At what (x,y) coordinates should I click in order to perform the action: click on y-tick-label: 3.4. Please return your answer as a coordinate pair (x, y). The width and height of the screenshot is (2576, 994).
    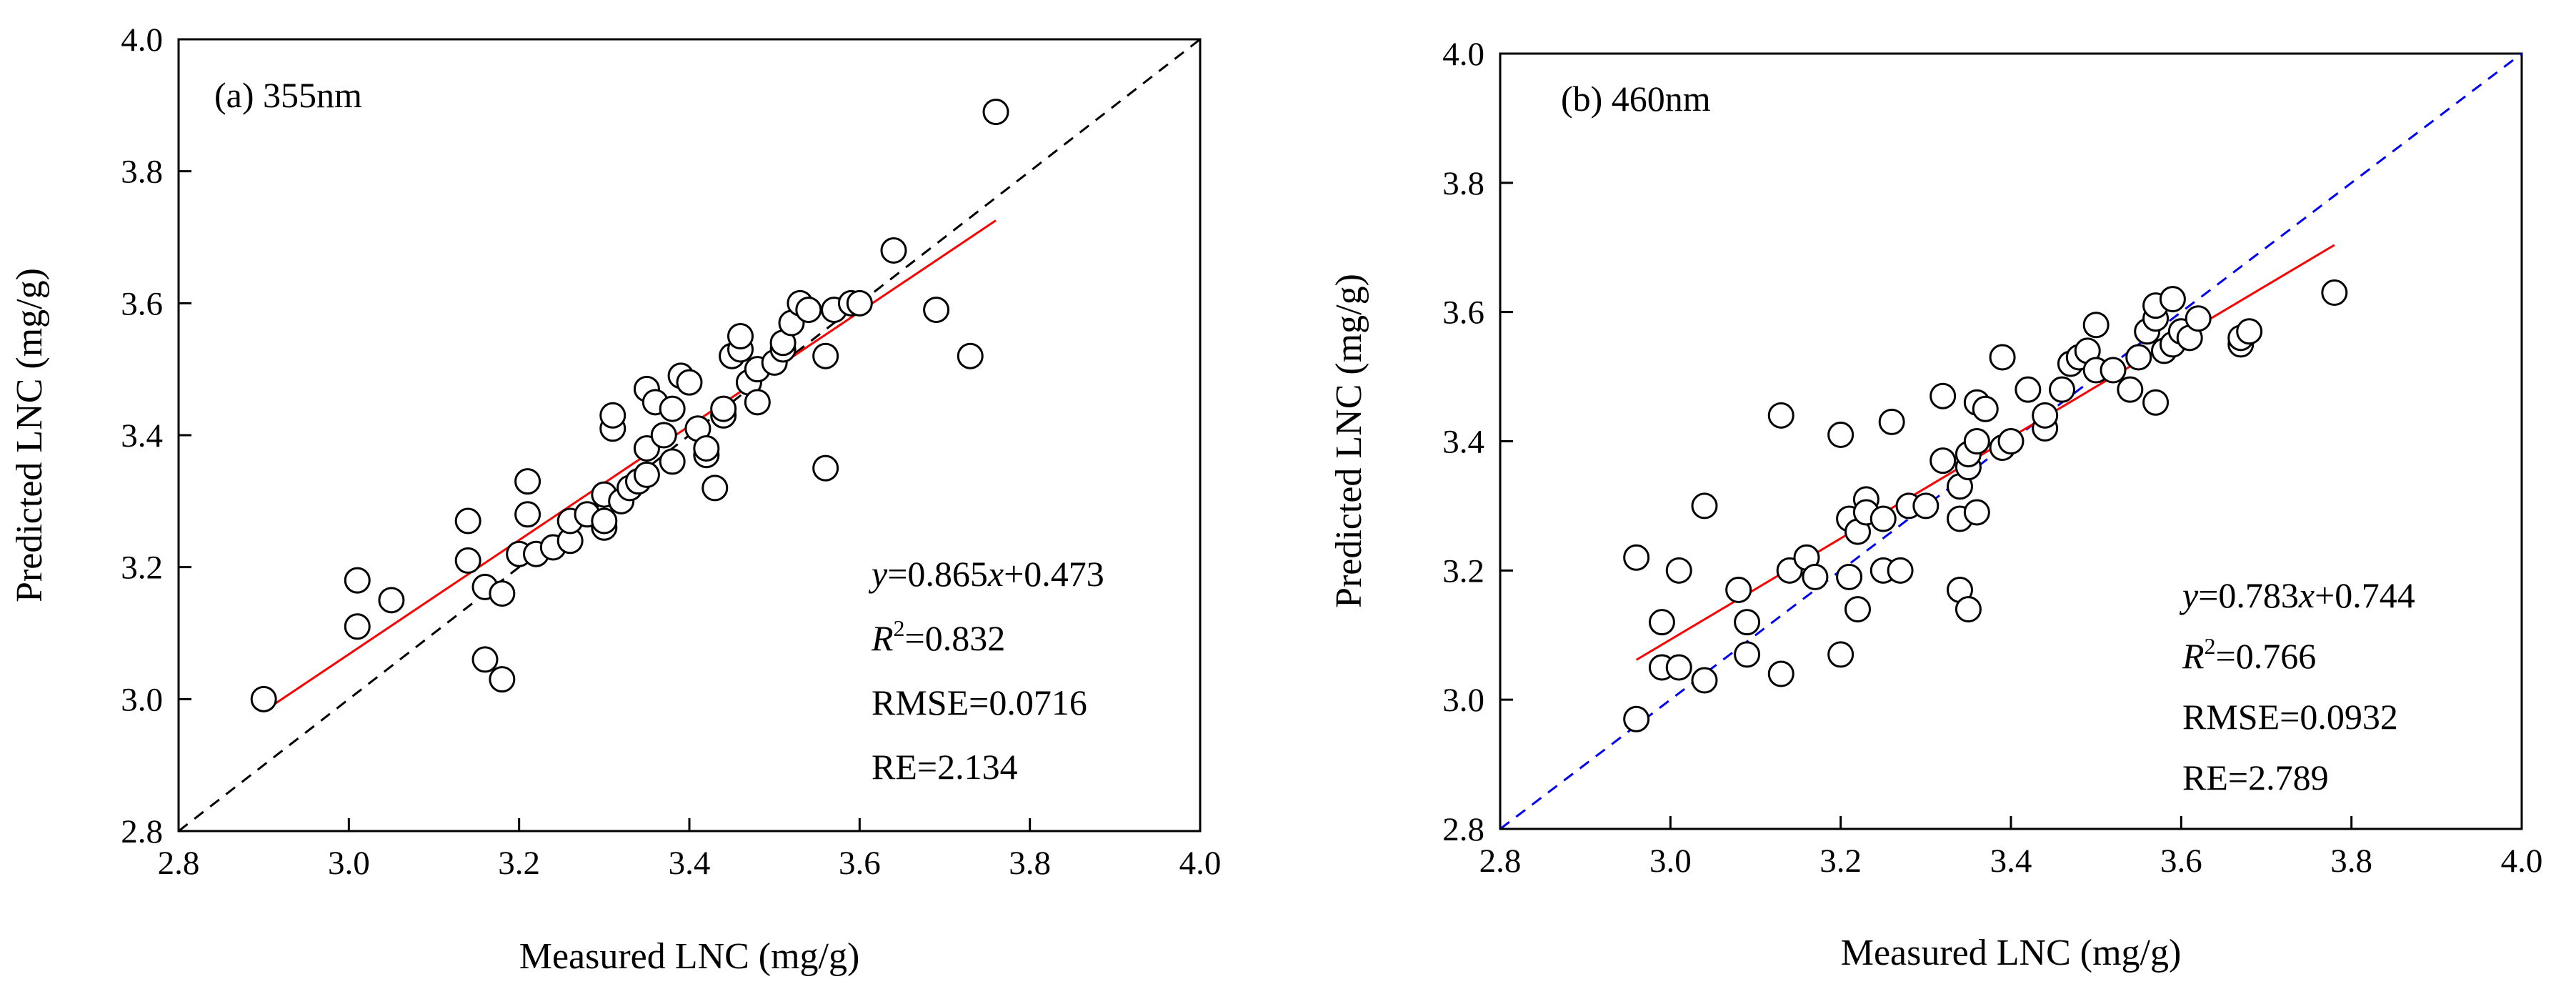
    Looking at the image, I should click on (142, 435).